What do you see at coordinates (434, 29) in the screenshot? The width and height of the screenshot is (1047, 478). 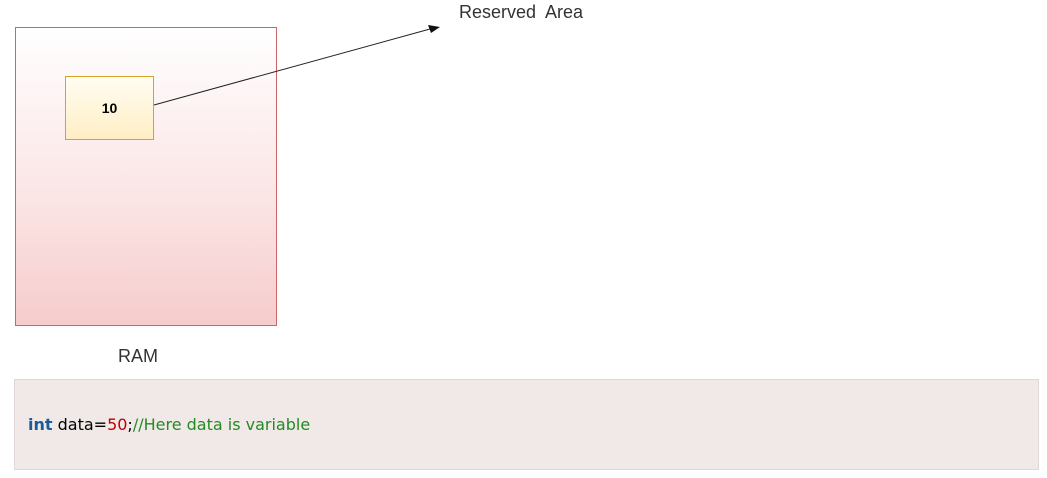 I see `arrow-head` at bounding box center [434, 29].